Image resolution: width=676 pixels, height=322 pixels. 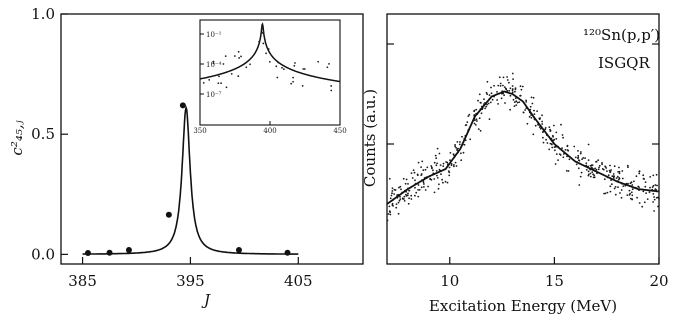 What do you see at coordinates (523, 147) in the screenshot?
I see `right-fit-curve` at bounding box center [523, 147].